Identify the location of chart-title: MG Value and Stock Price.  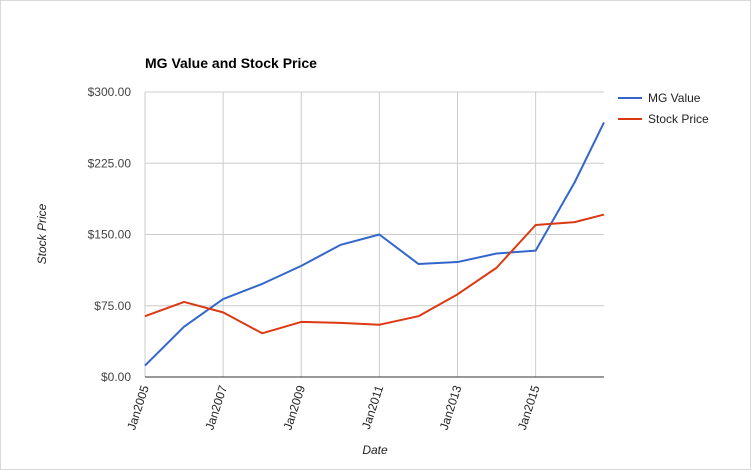
(231, 63).